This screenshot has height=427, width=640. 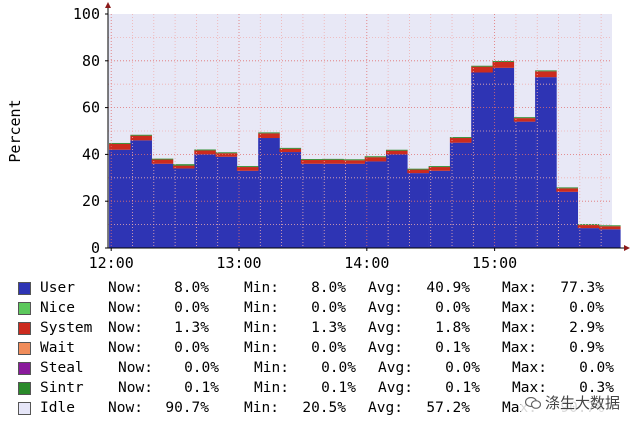 I want to click on legend-row-user: User Now: 8.0% Min: 8.0% Avg: 40.9% Max: 77.3%, so click(x=318, y=288).